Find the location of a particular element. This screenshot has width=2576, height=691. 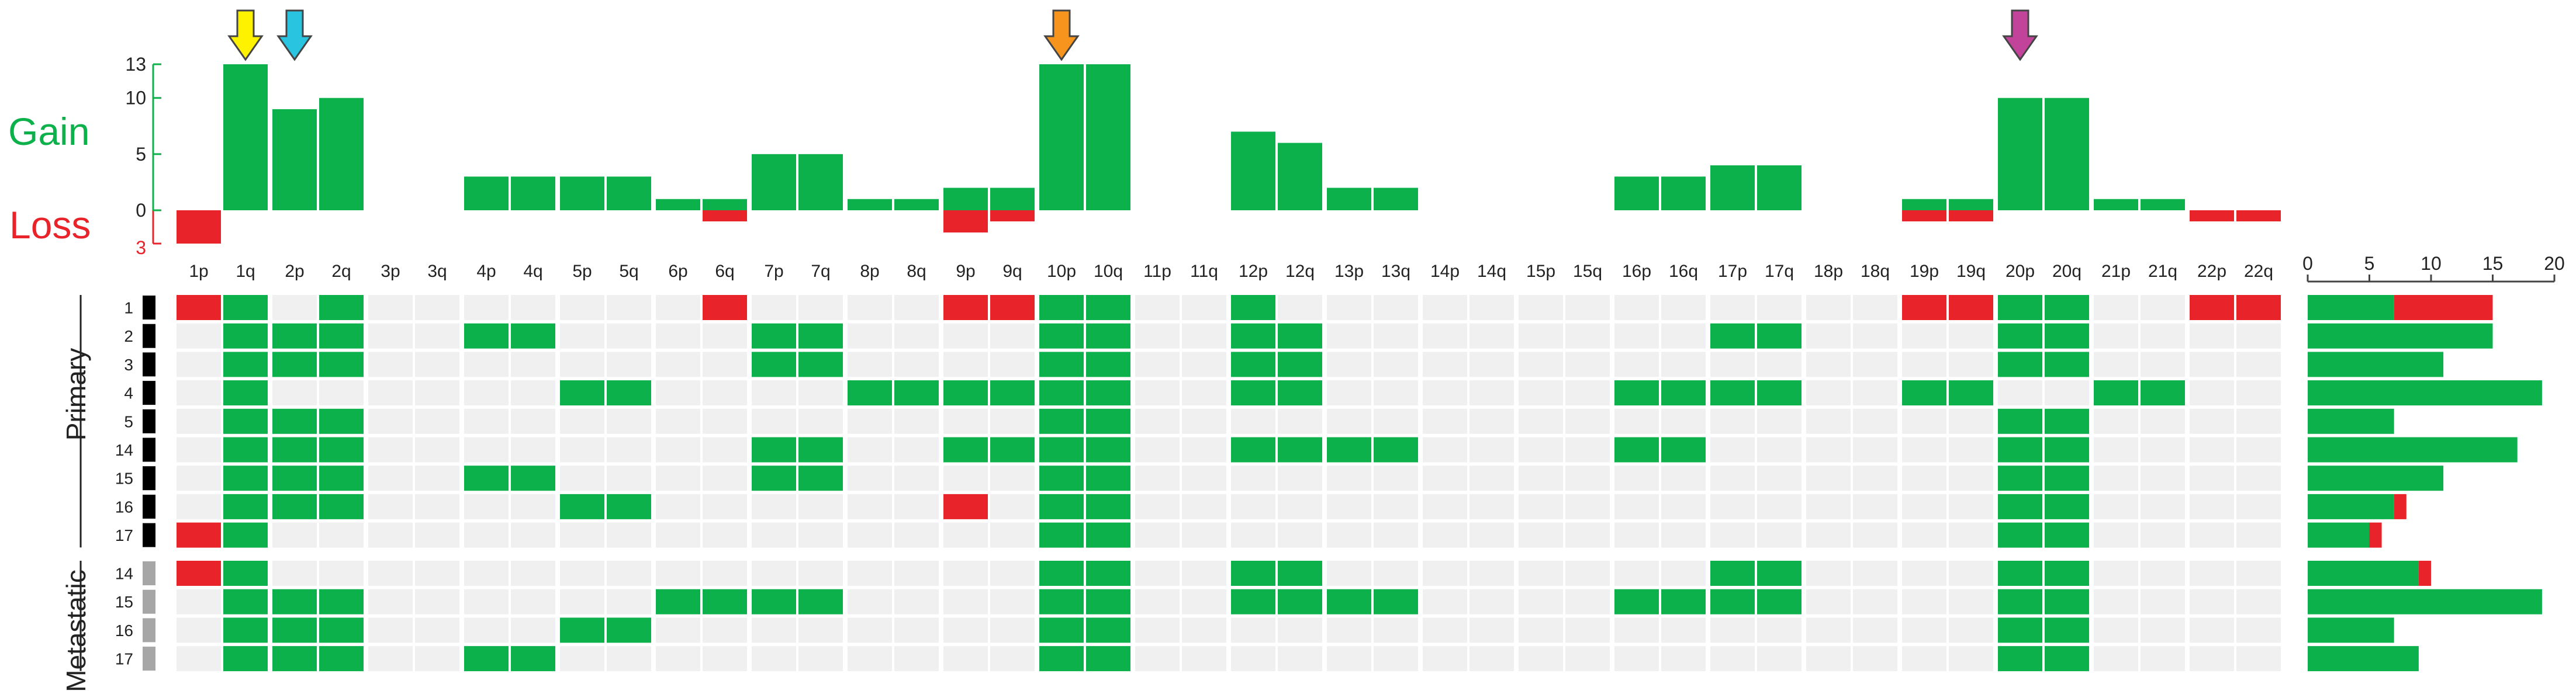

arm-label-16p: 16p is located at coordinates (1636, 272).